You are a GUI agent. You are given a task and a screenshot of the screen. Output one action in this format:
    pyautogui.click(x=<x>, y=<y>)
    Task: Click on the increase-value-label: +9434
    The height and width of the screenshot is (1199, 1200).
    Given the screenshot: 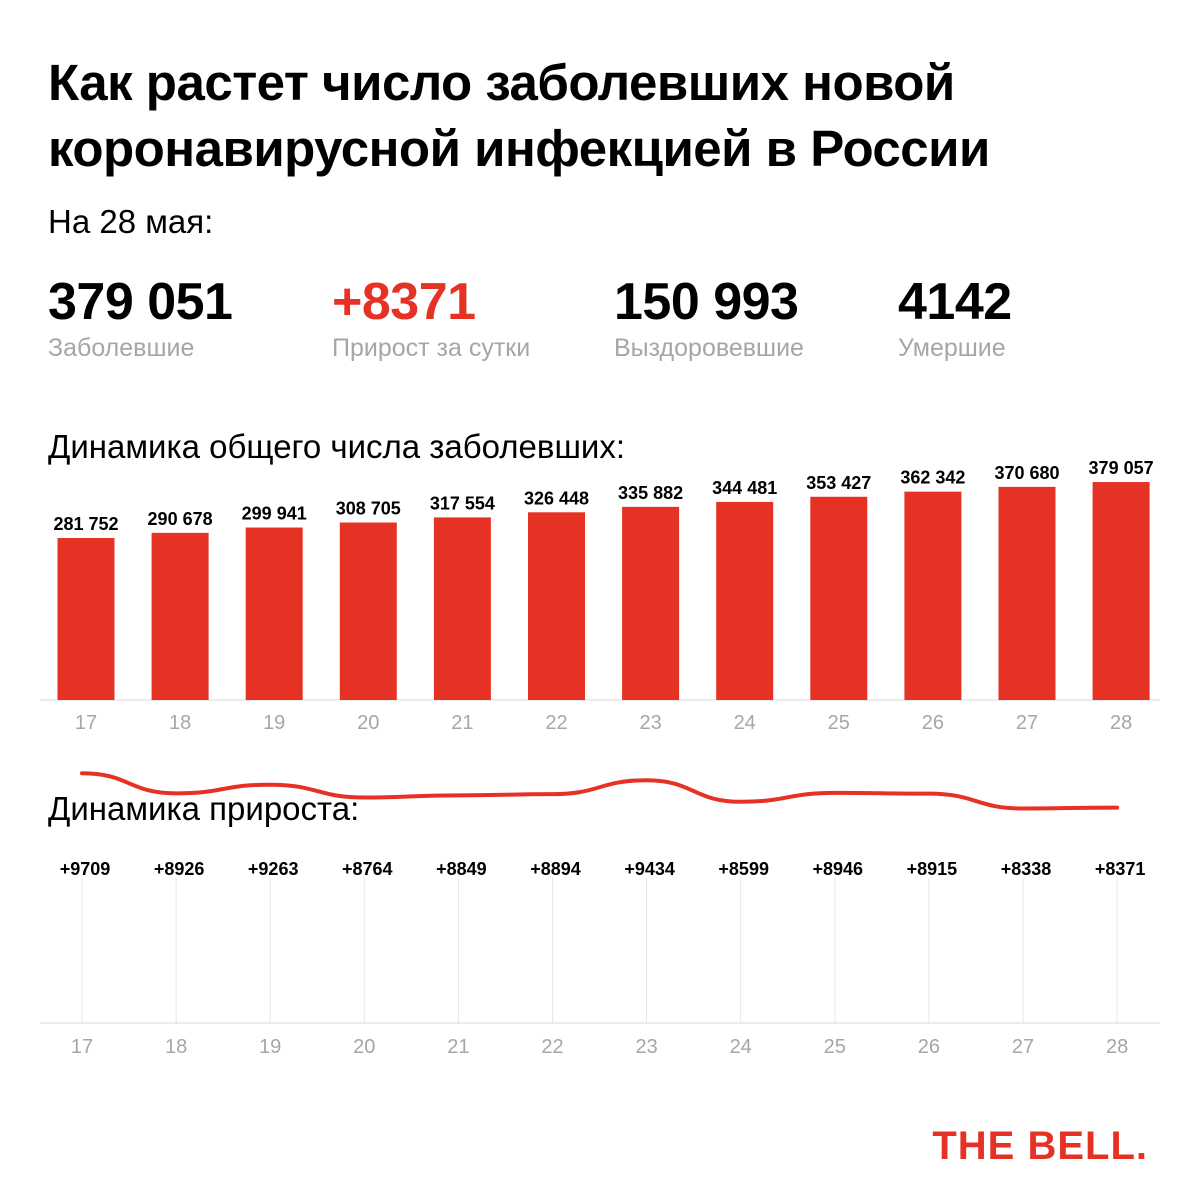 What is the action you would take?
    pyautogui.click(x=649, y=869)
    